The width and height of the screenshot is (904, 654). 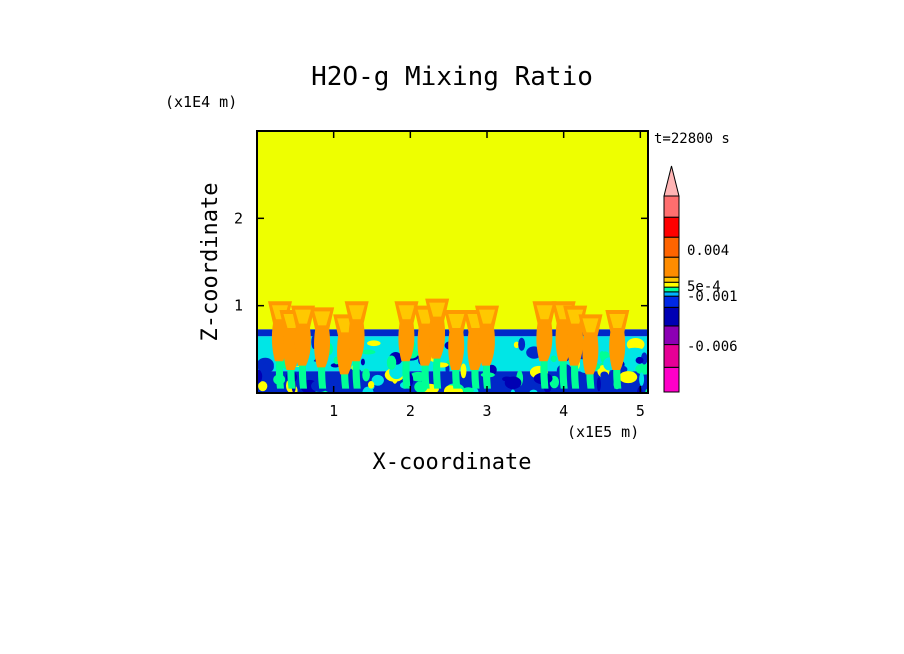 I want to click on x-scale-label: (x1E5 m), so click(x=603, y=432).